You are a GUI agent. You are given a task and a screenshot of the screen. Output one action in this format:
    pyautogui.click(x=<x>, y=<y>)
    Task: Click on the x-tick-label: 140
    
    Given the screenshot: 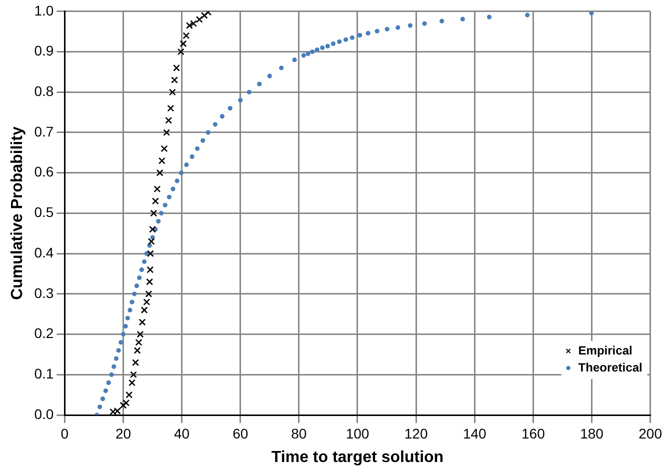 What is the action you would take?
    pyautogui.click(x=474, y=433)
    